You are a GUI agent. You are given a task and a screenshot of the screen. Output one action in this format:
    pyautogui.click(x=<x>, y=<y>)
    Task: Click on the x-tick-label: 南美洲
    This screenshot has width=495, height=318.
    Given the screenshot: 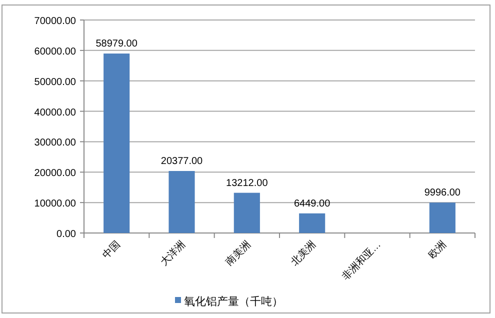 What is the action you would take?
    pyautogui.click(x=238, y=253)
    